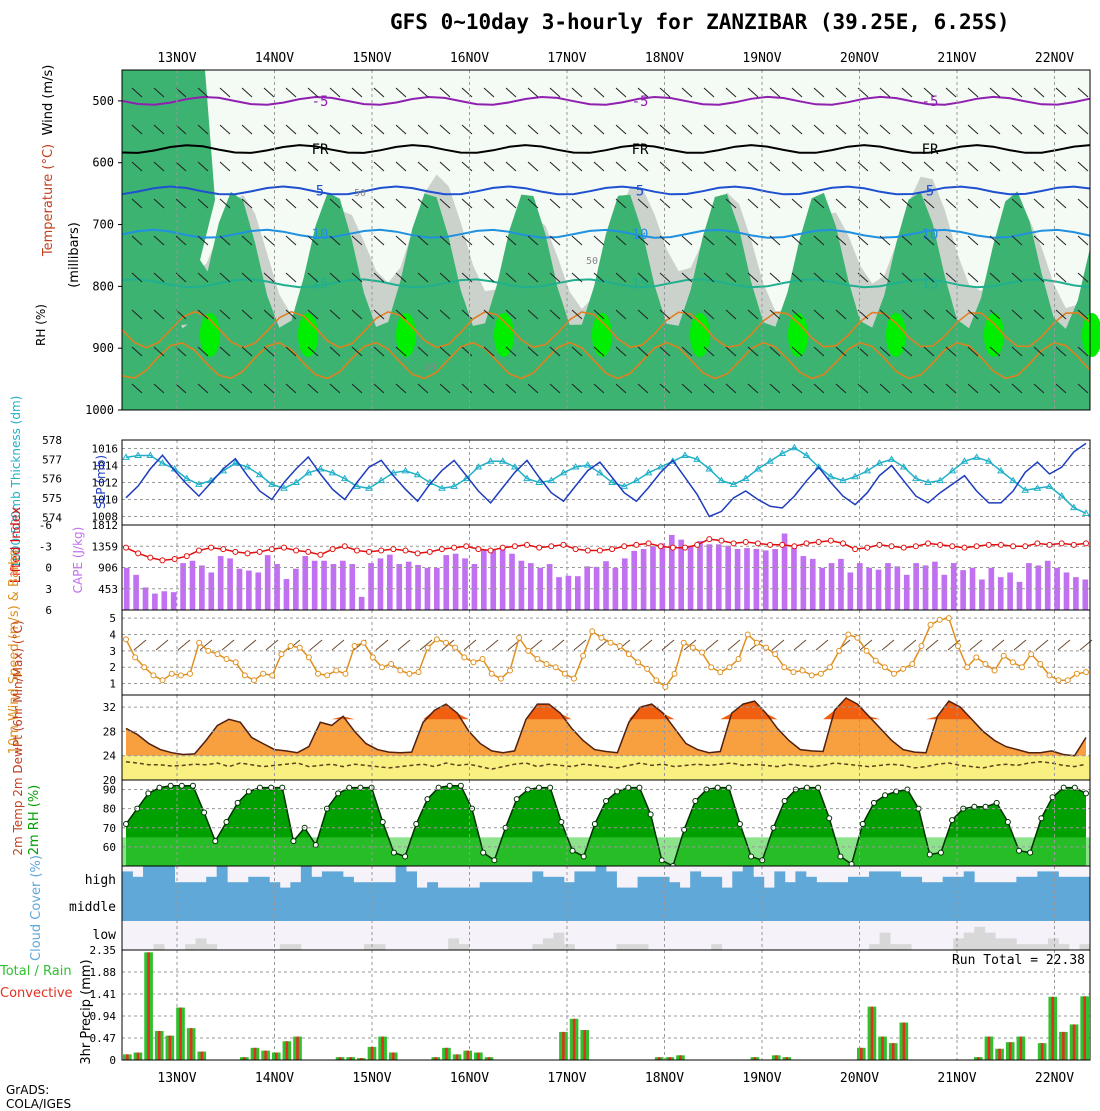 This screenshot has width=1100, height=1111. I want to click on precip-convective-label: Convective, so click(36, 993).